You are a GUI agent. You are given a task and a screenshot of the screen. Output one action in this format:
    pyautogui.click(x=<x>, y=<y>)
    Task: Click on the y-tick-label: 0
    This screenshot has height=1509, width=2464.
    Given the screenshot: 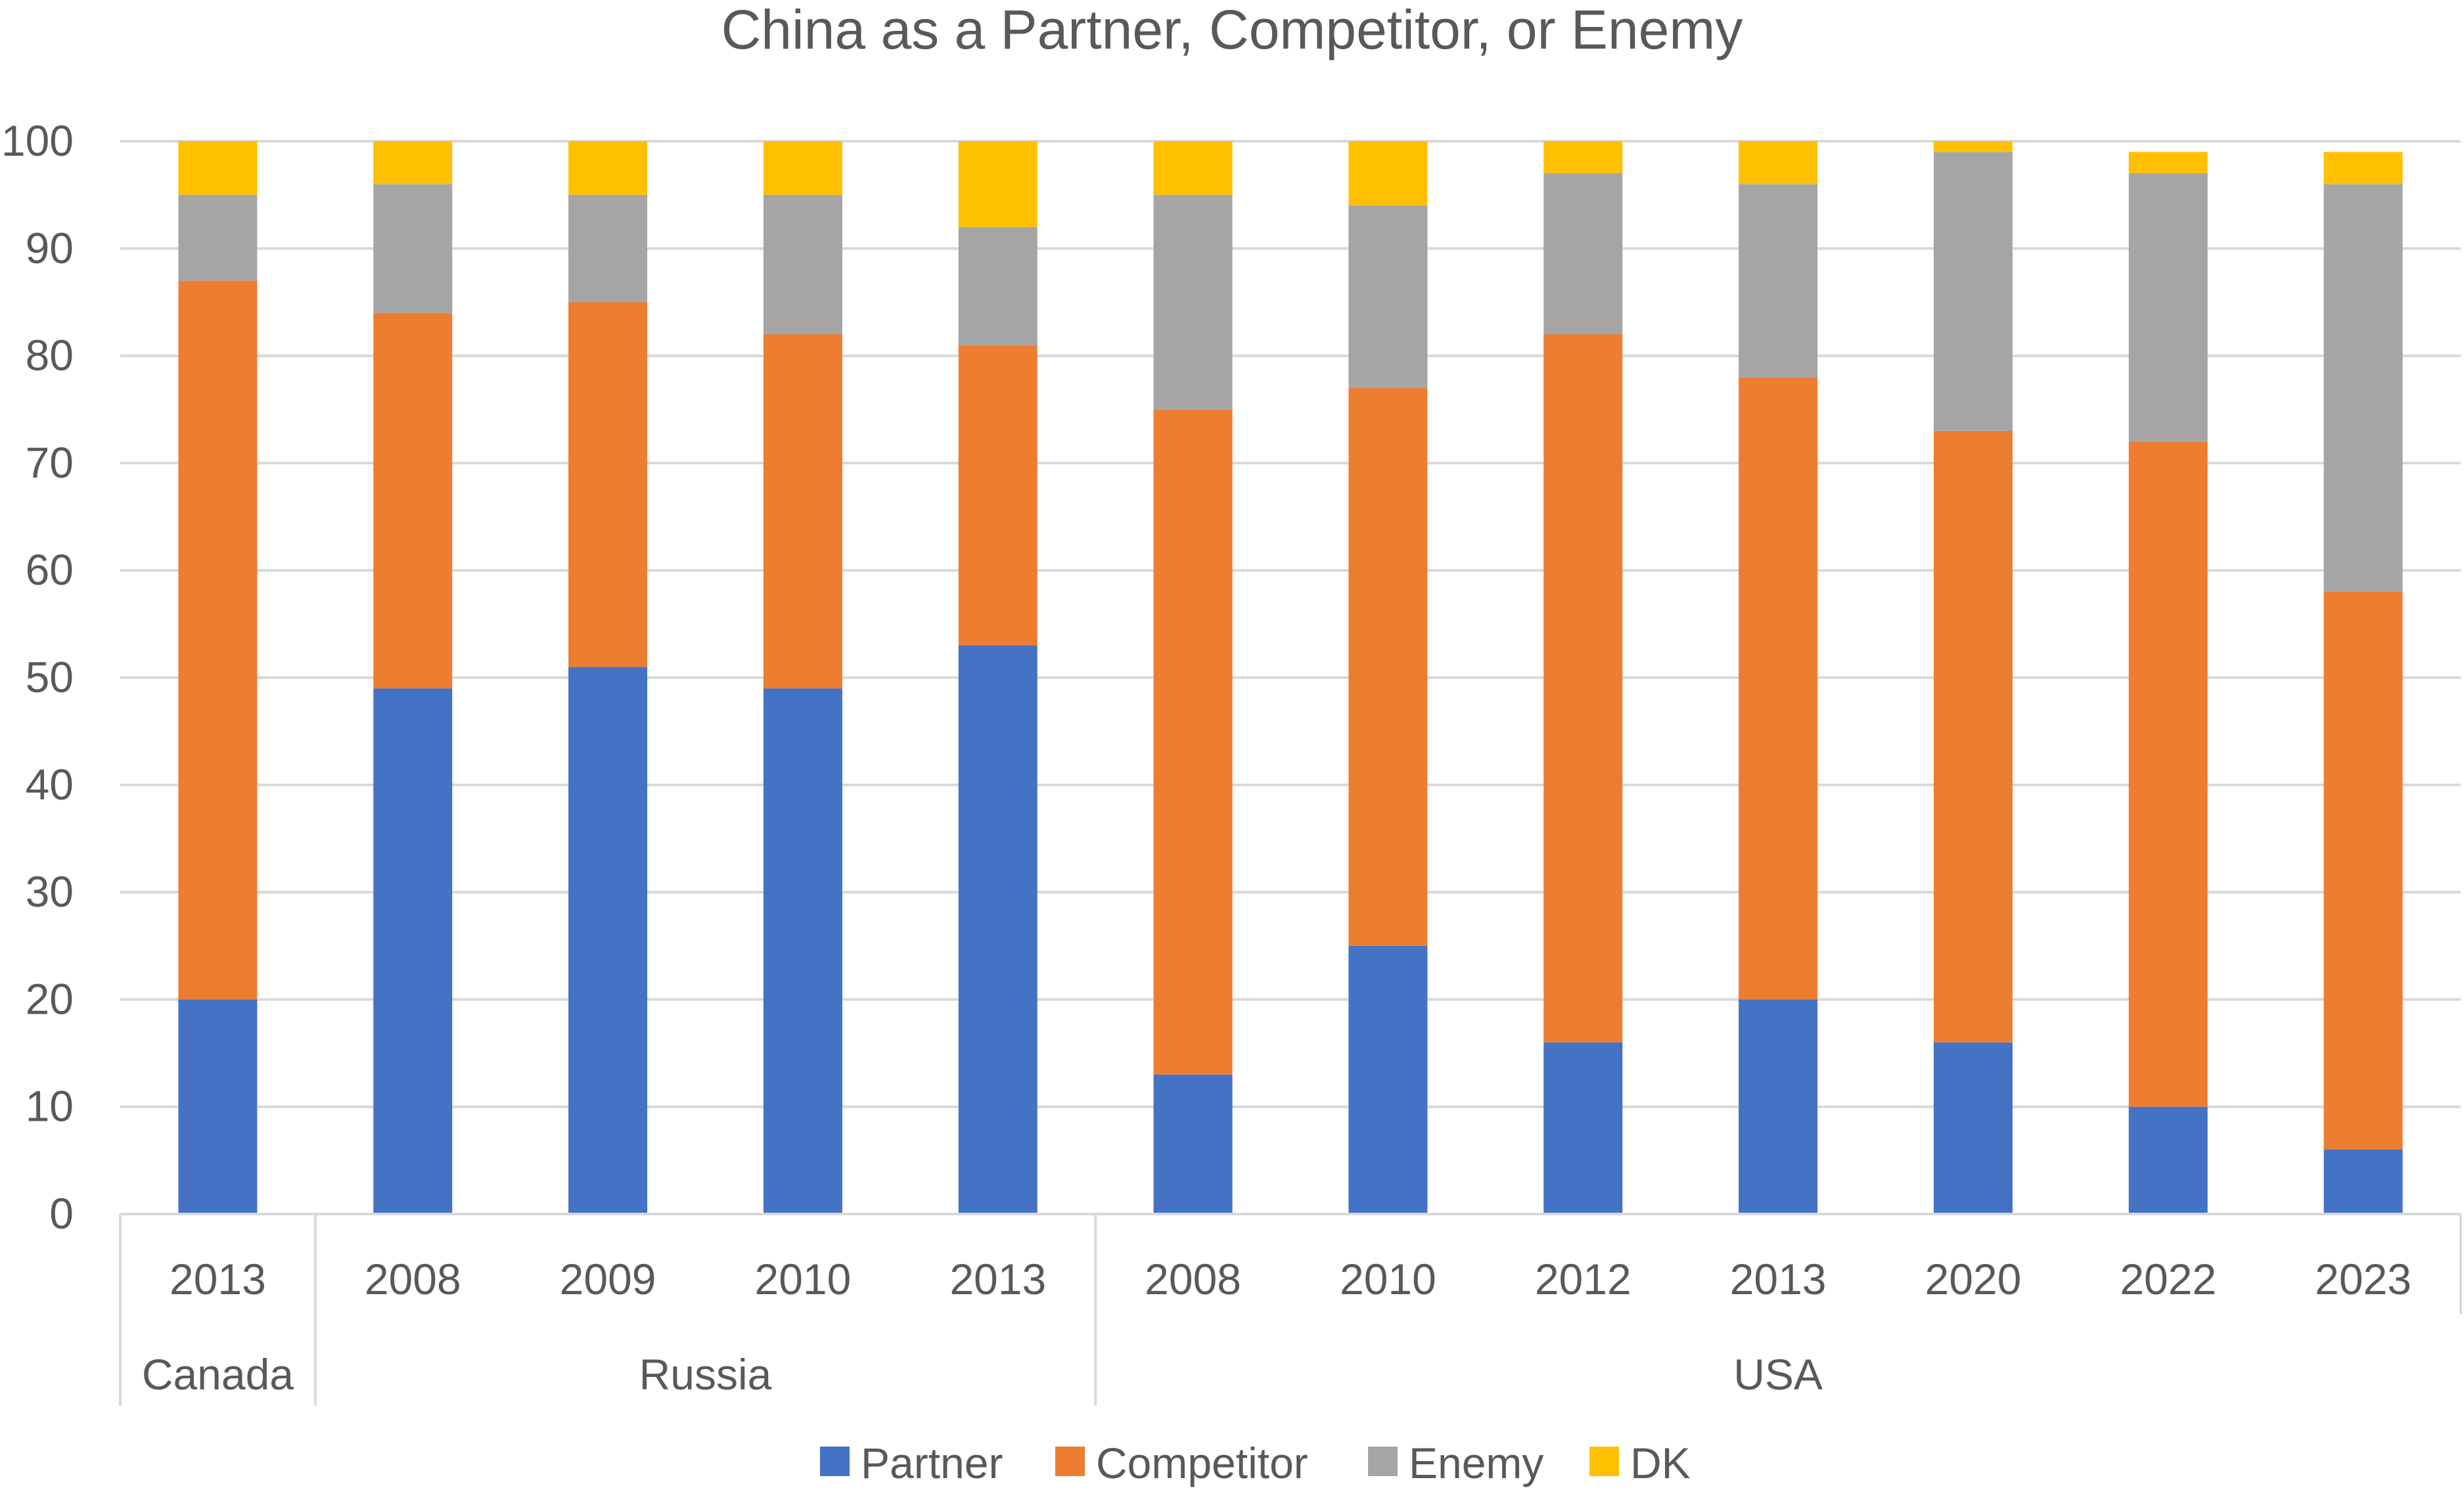 What is the action you would take?
    pyautogui.click(x=61, y=1213)
    